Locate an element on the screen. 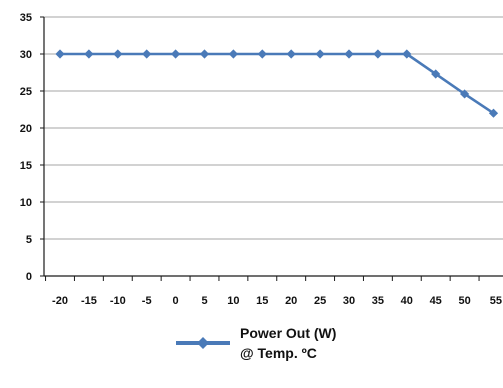  x-tick-label-50: 50 is located at coordinates (464, 301).